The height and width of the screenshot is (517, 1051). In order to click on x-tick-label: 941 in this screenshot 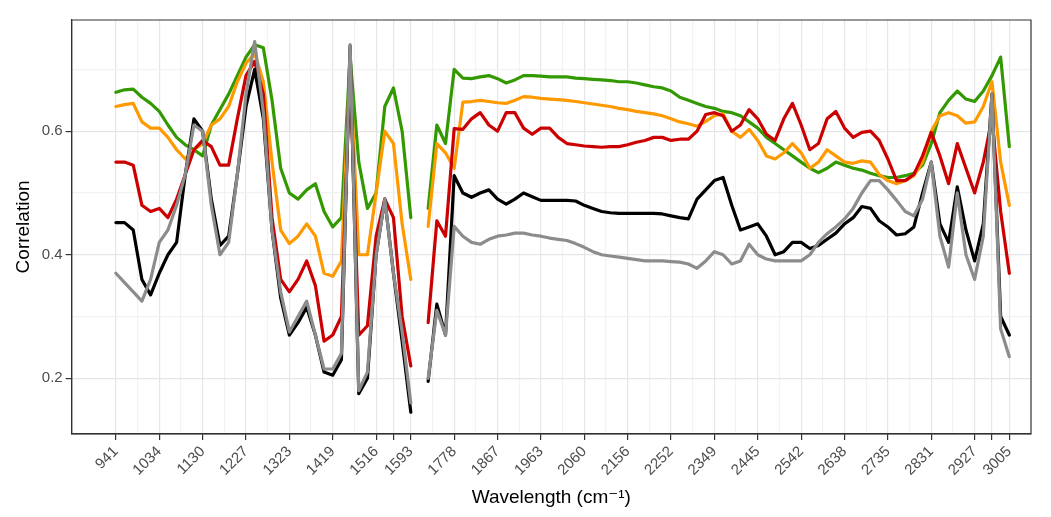, I will do `click(106, 457)`.